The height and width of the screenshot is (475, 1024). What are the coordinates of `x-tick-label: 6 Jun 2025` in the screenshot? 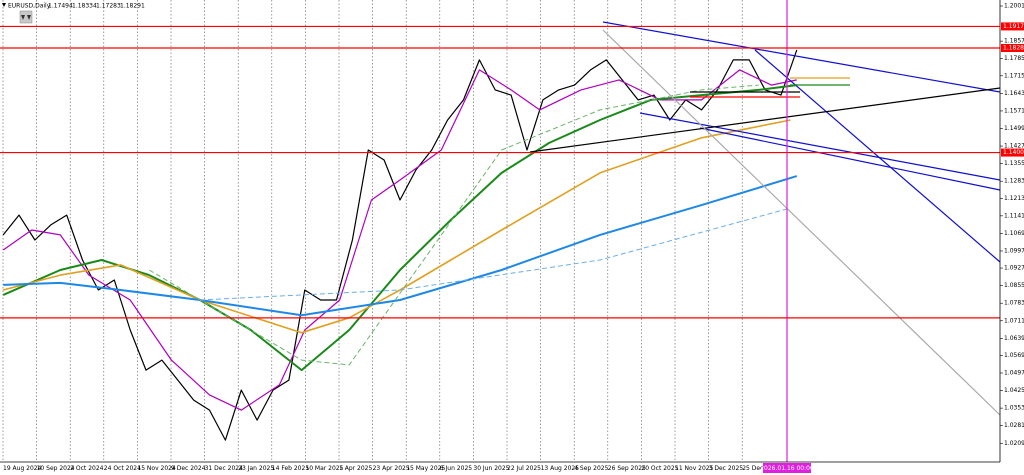 It's located at (456, 468).